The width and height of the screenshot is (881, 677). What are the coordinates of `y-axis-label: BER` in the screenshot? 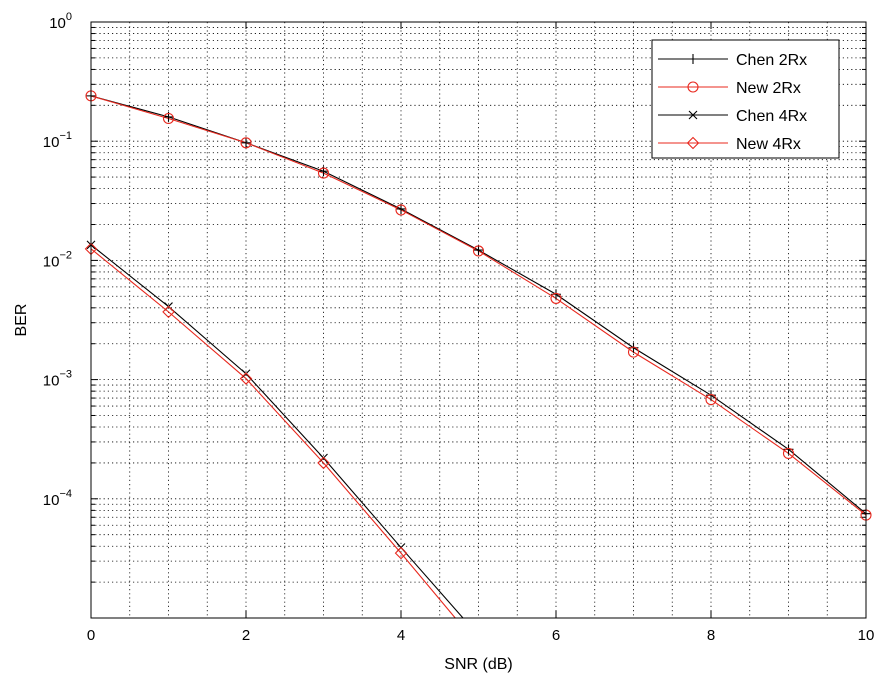 It's located at (21, 320).